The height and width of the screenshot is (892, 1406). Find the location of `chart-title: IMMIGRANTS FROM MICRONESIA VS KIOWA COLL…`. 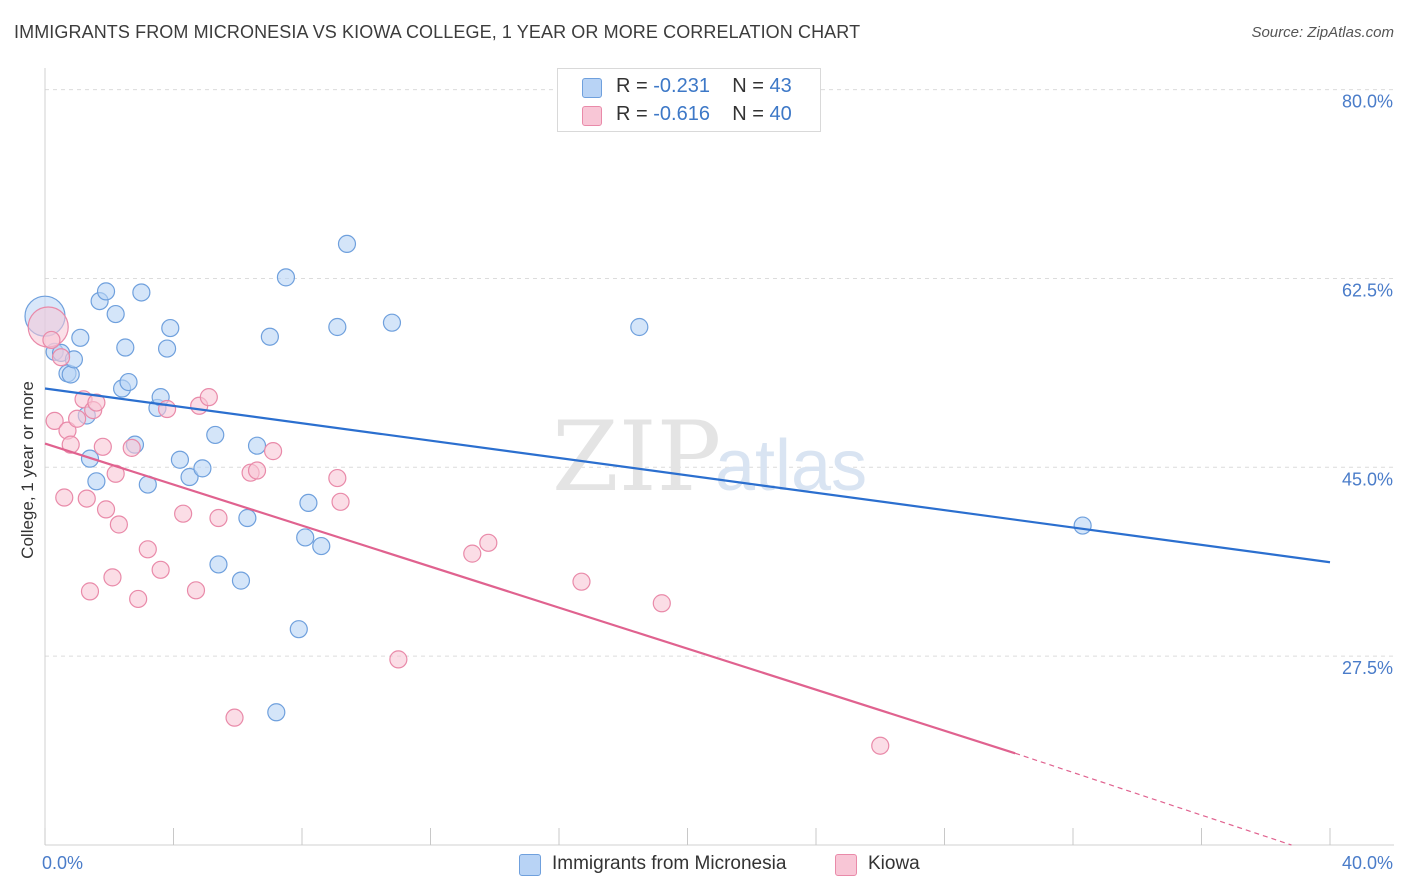

chart-title: IMMIGRANTS FROM MICRONESIA VS KIOWA COLL… is located at coordinates (437, 32).